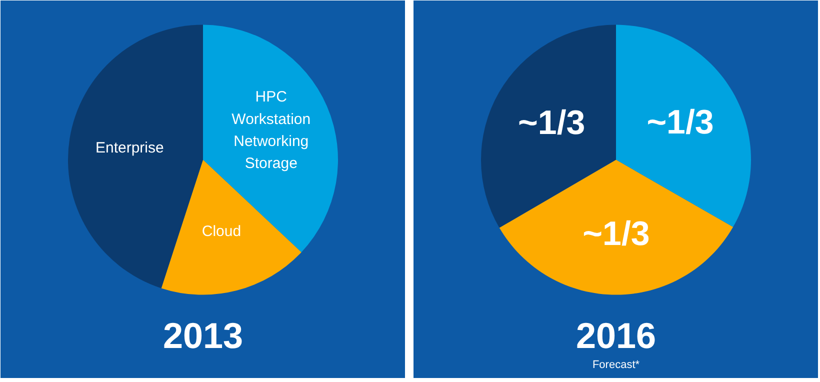 The height and width of the screenshot is (382, 820). What do you see at coordinates (616, 335) in the screenshot?
I see `text: 2016` at bounding box center [616, 335].